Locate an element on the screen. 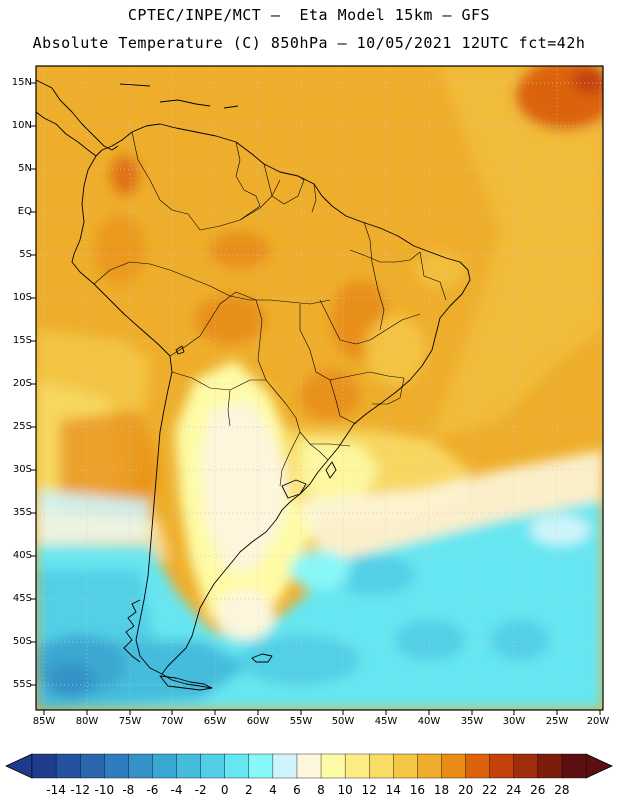  lon-label: 40W is located at coordinates (429, 721).